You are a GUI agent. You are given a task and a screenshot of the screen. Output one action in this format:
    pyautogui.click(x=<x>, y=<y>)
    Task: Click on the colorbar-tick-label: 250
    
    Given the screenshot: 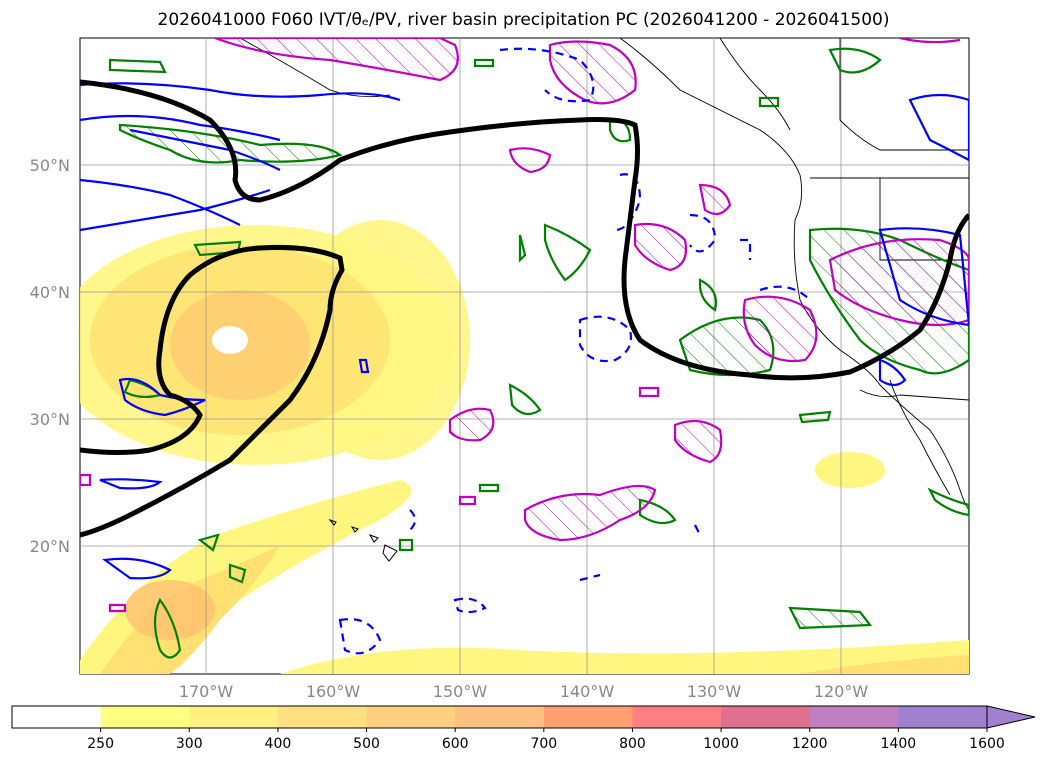 What is the action you would take?
    pyautogui.click(x=100, y=744)
    